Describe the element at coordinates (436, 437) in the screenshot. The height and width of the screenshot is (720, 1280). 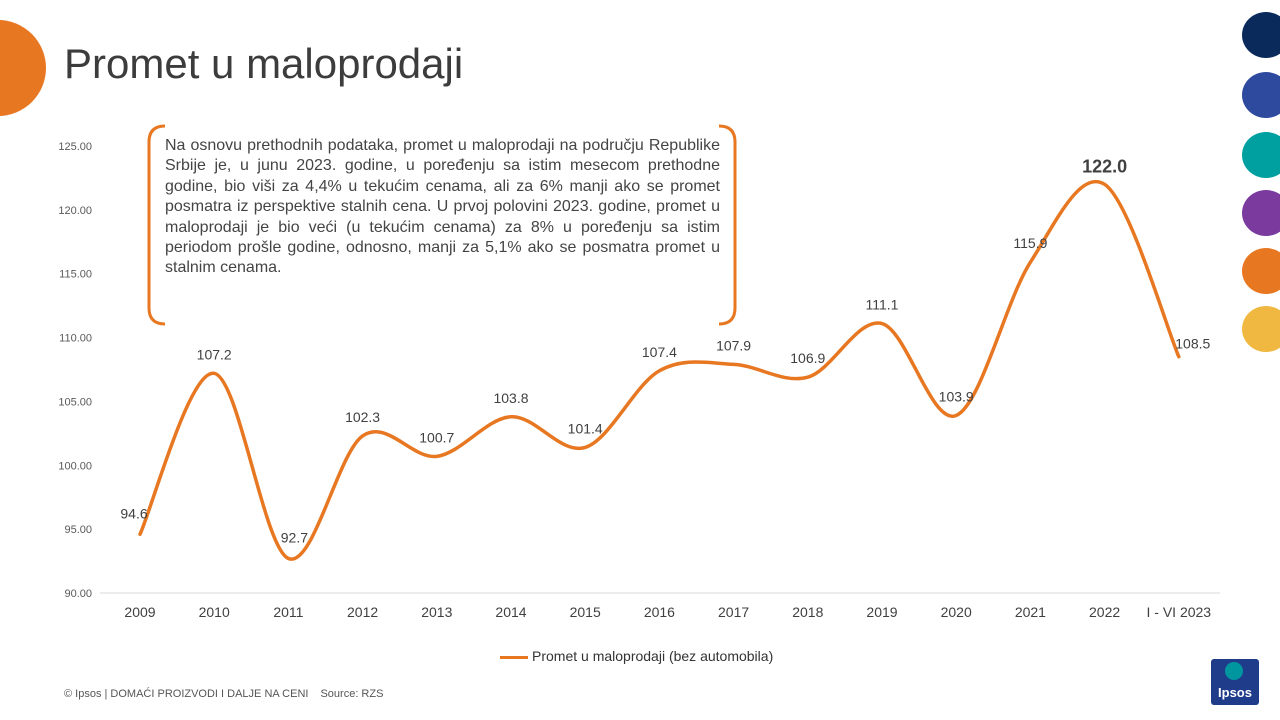
I see `data-label: 100.7` at that location.